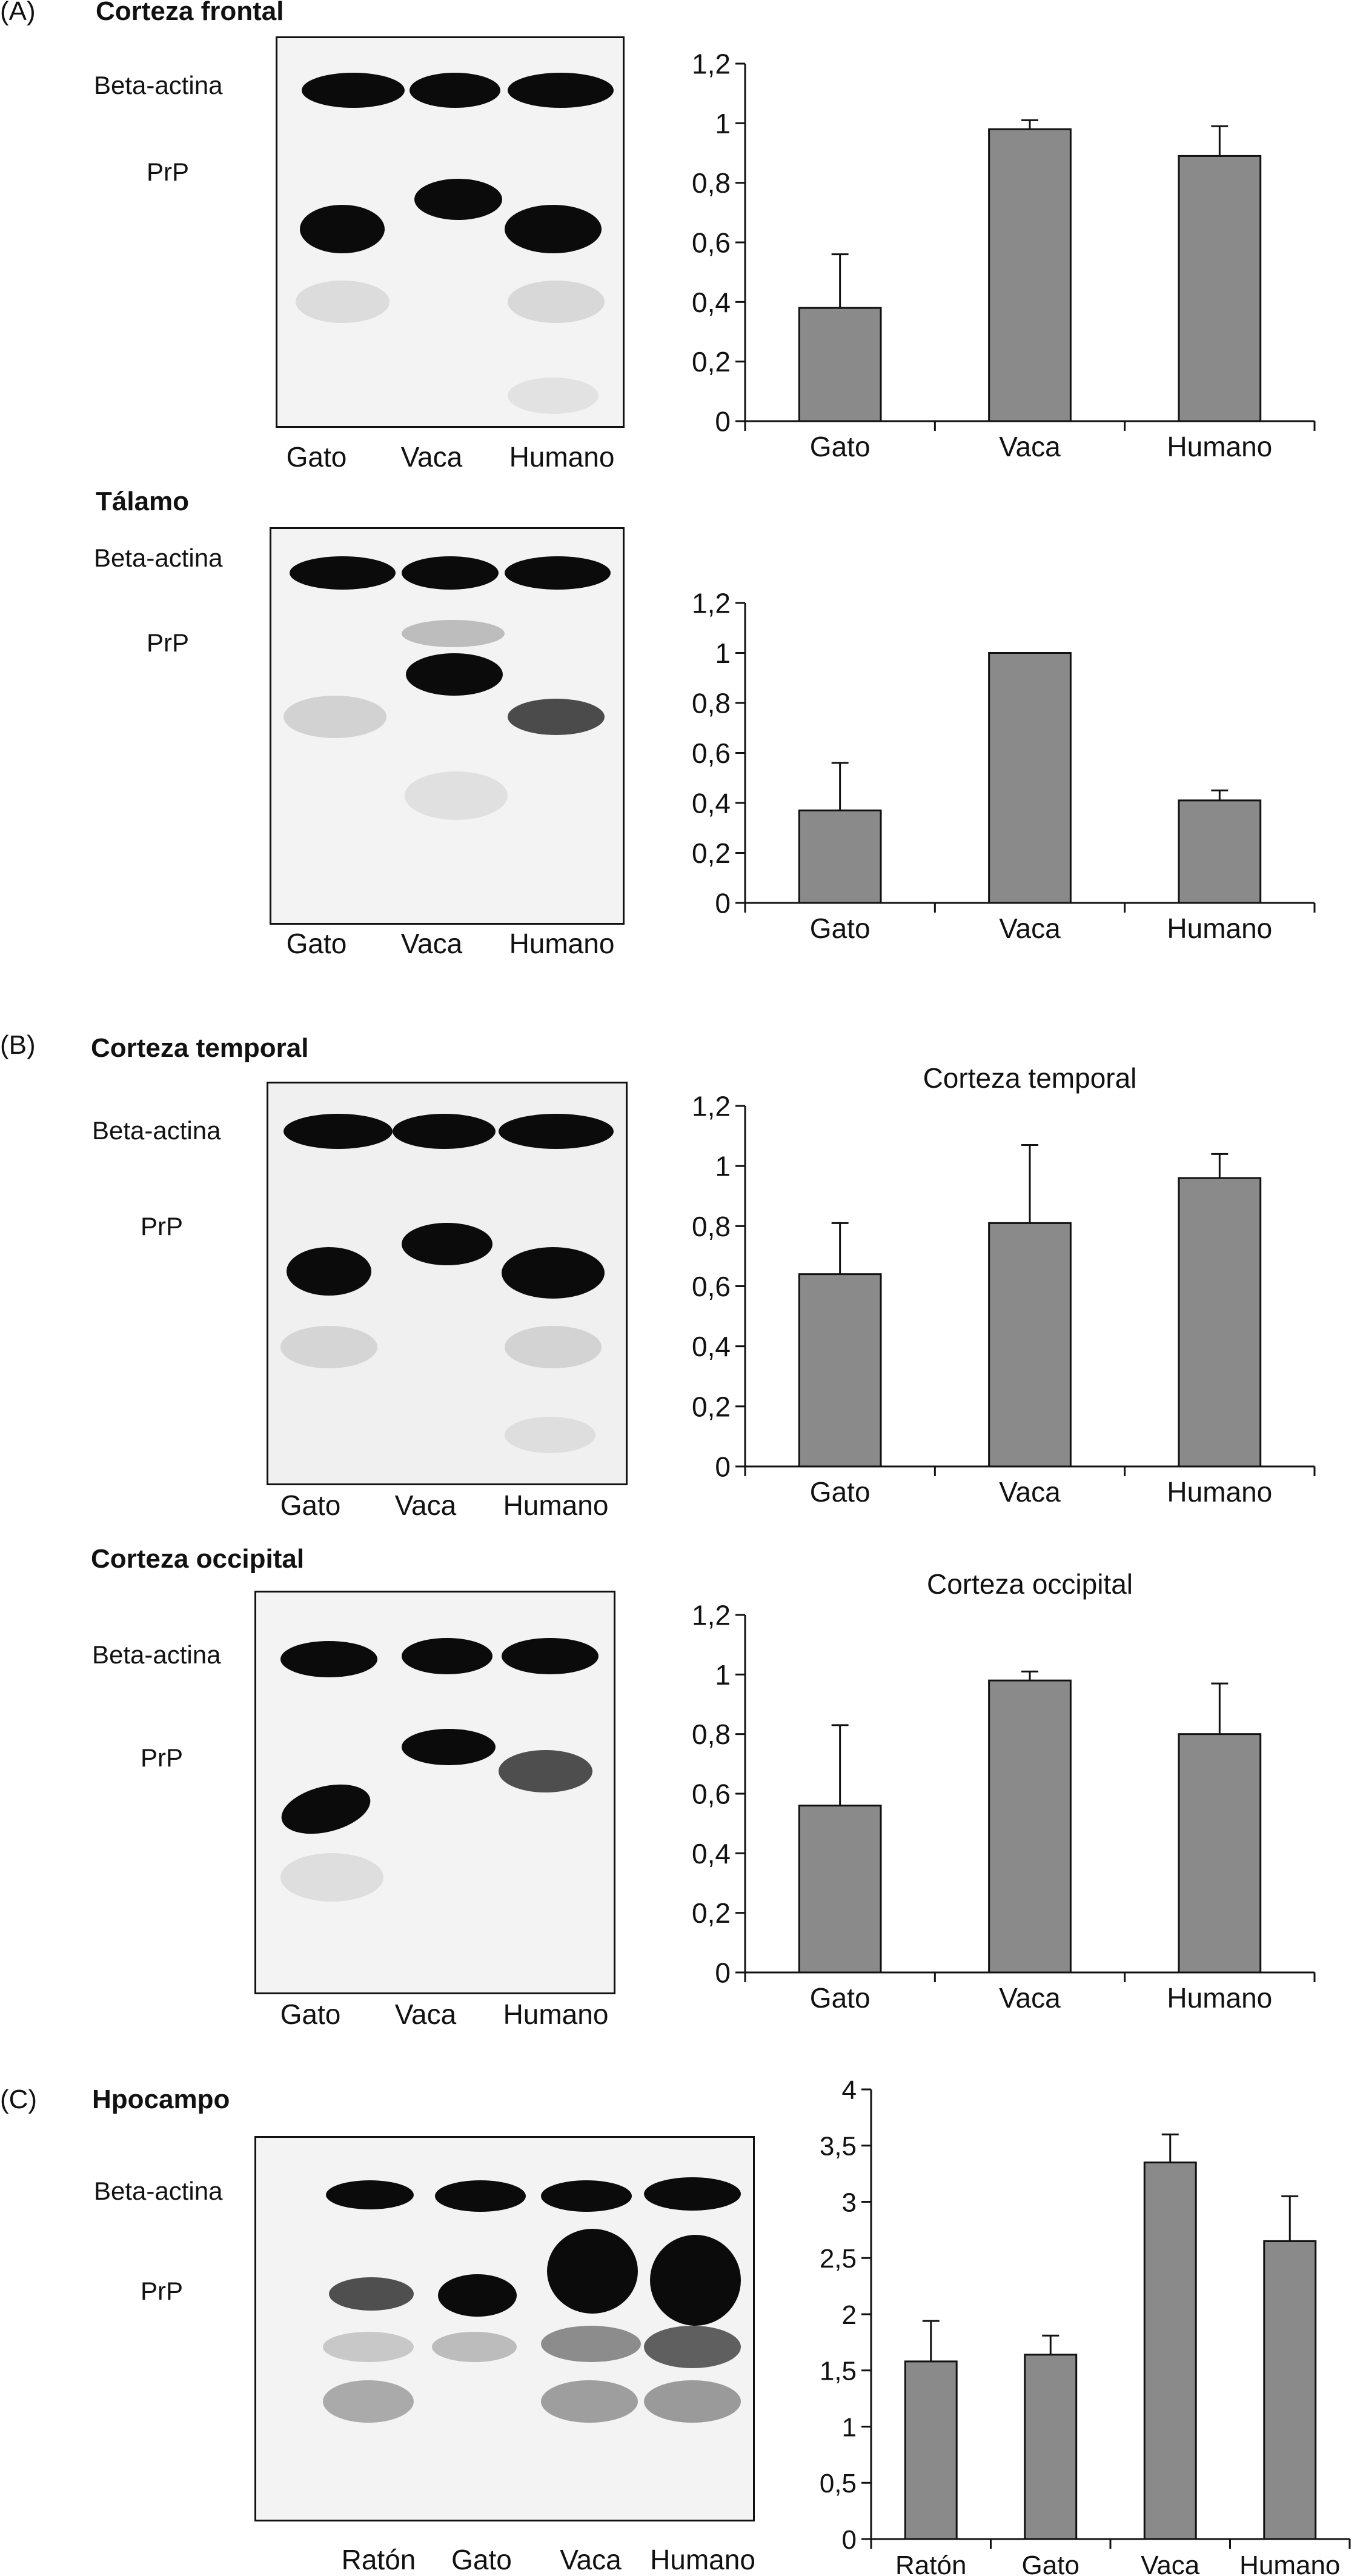 Image resolution: width=1363 pixels, height=2576 pixels. I want to click on heading-corteza-frontal: Corteza frontal, so click(190, 13).